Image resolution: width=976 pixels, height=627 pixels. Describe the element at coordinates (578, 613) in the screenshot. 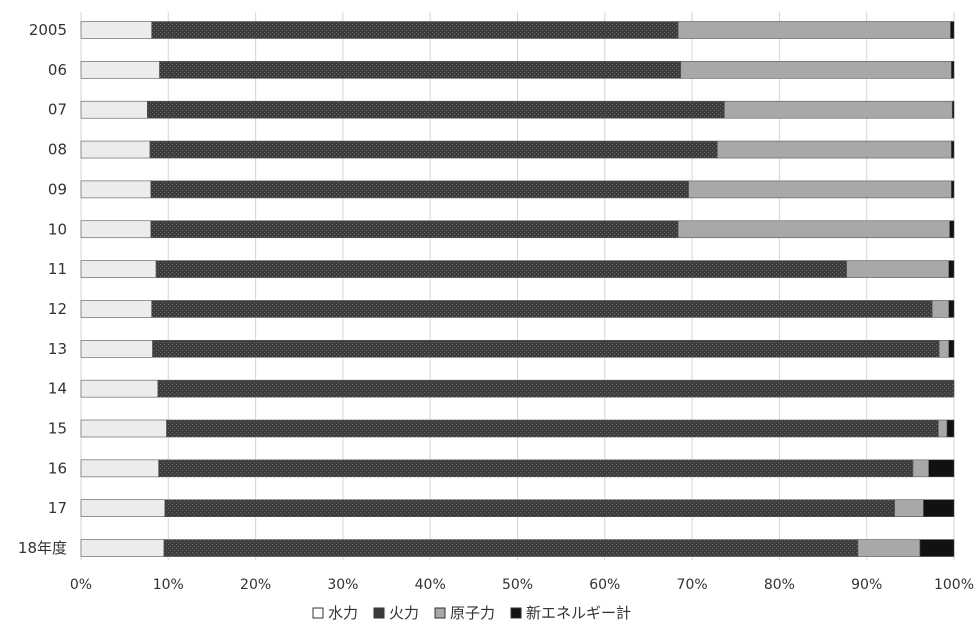

I see `legend-label-4: 新エネルギー計` at that location.